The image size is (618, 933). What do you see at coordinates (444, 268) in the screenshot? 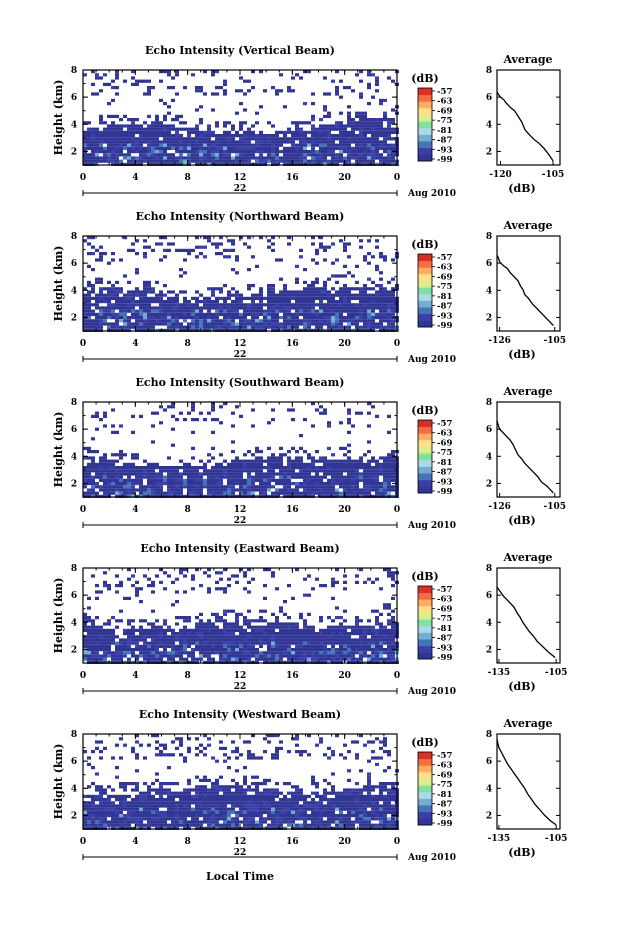
I see `colorbar-tick-label: -63` at bounding box center [444, 268].